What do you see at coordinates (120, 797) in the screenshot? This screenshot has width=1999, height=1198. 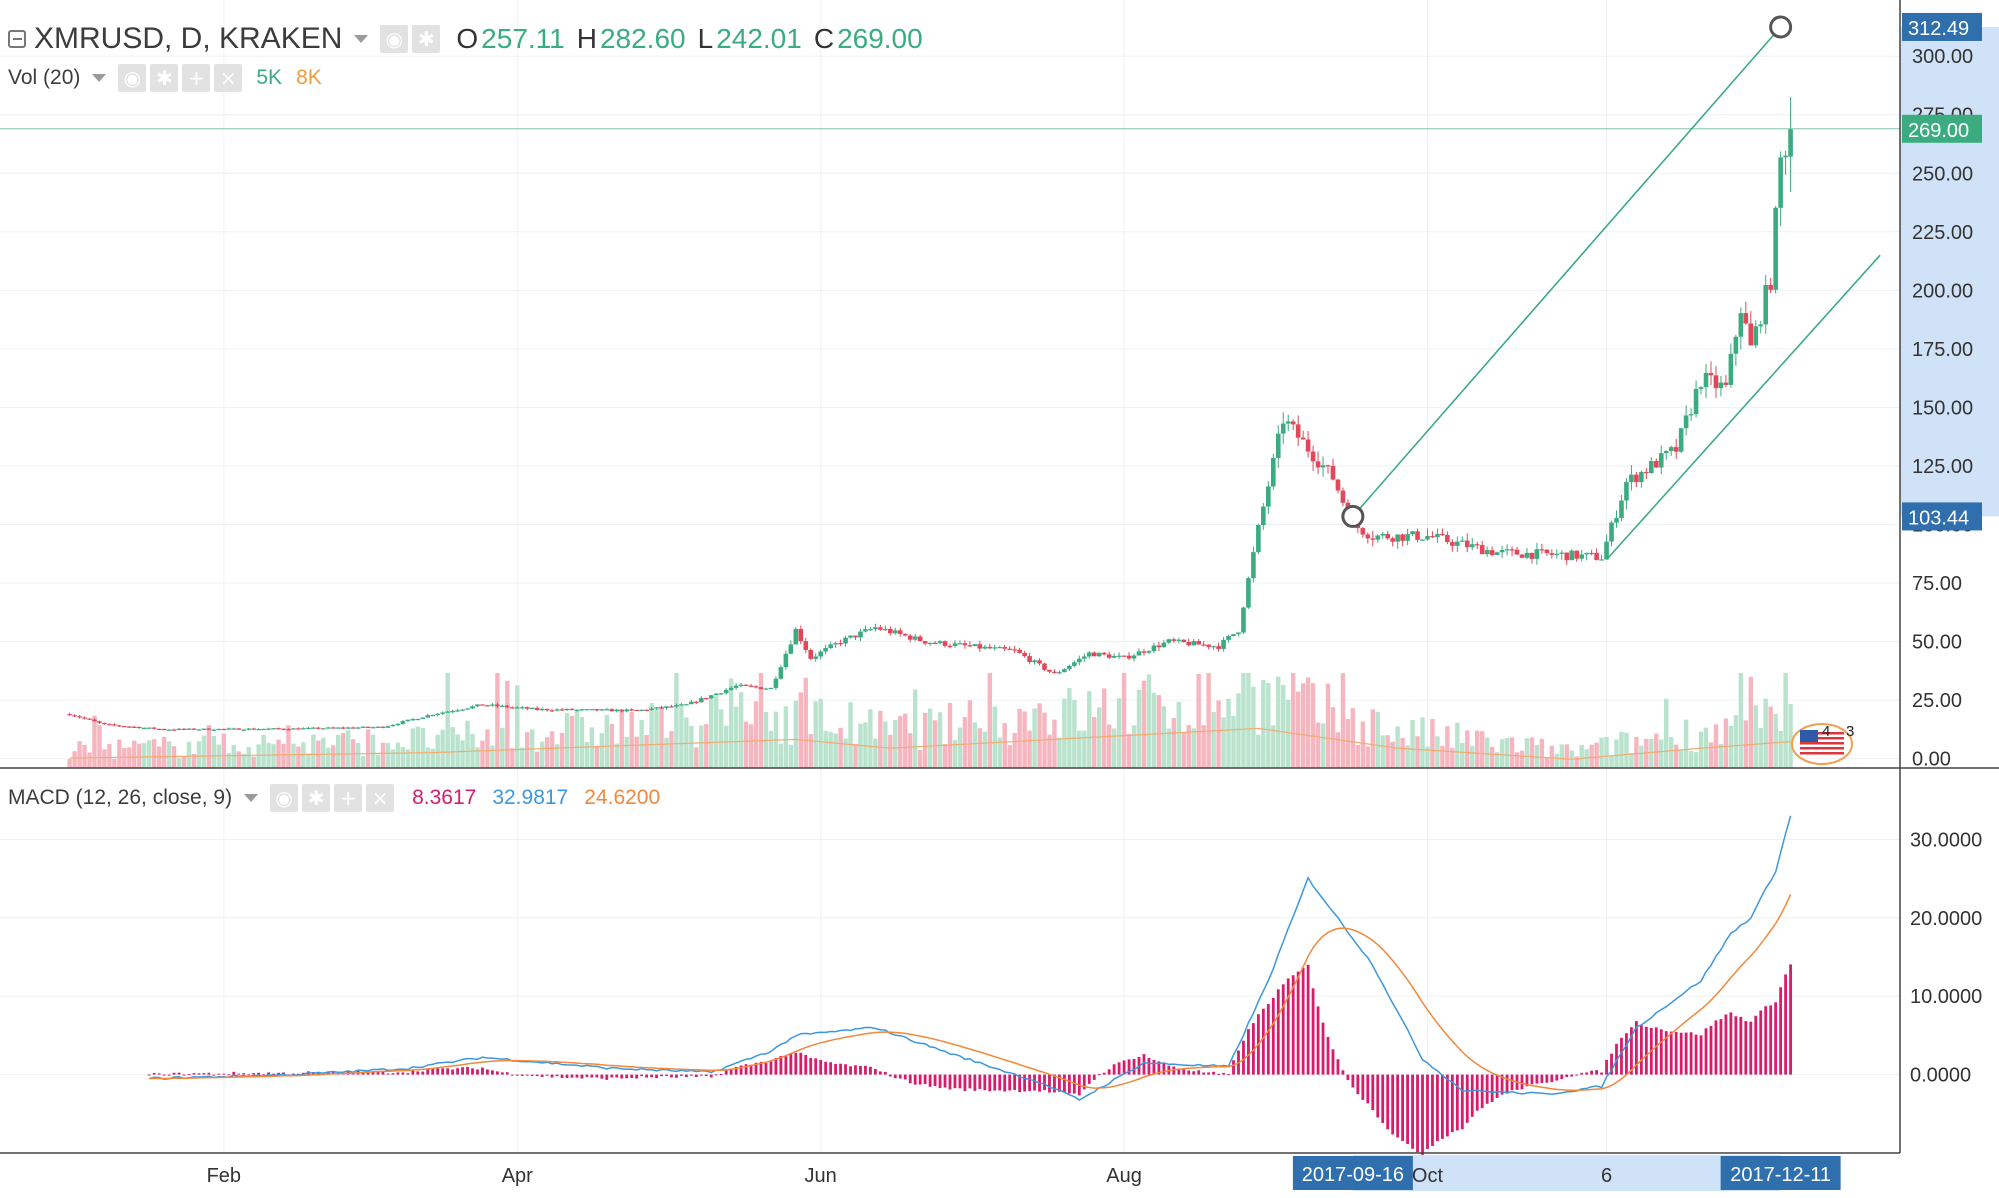 I see `macd-indicator-title: MACD (12, 26, close, 9)` at bounding box center [120, 797].